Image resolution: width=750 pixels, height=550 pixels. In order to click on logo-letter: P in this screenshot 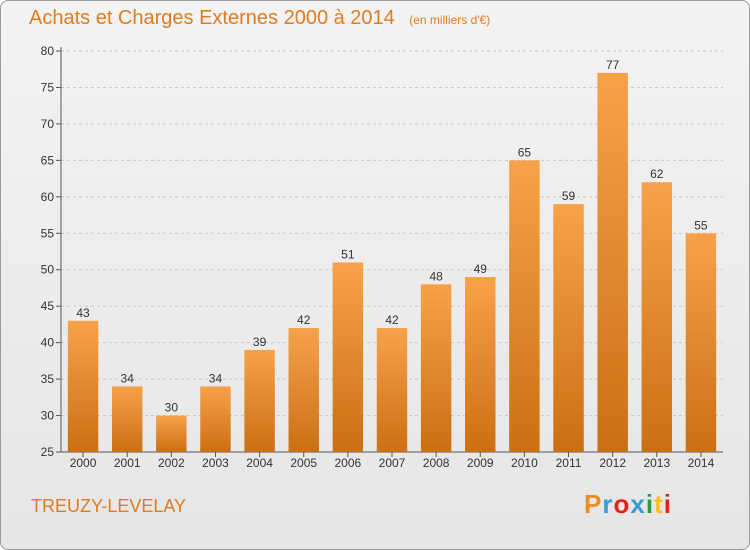, I will do `click(593, 504)`.